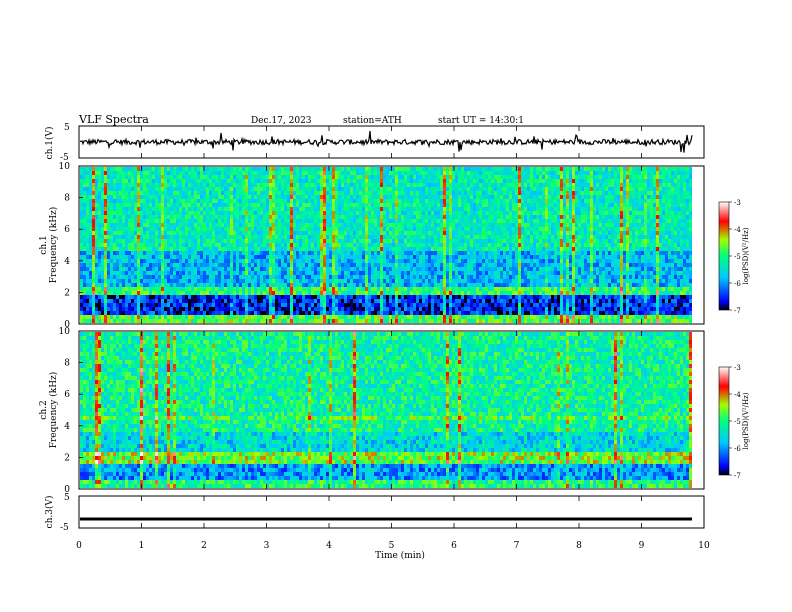 The image size is (792, 612). Describe the element at coordinates (737, 230) in the screenshot. I see `ch1-colorbar-tick: -4` at that location.